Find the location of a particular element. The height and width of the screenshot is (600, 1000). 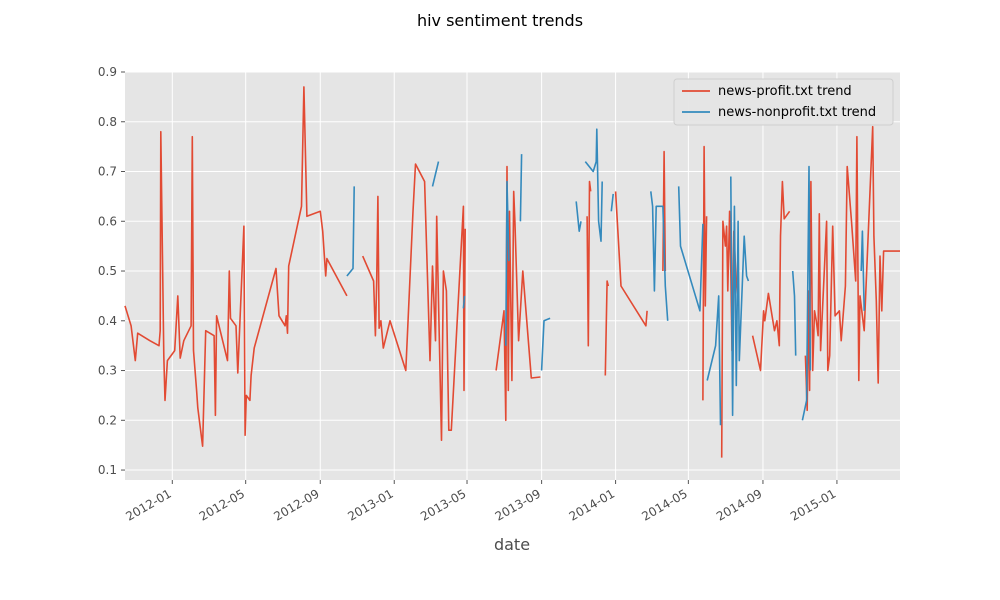

x-tick-label: 2014-09 is located at coordinates (739, 504).